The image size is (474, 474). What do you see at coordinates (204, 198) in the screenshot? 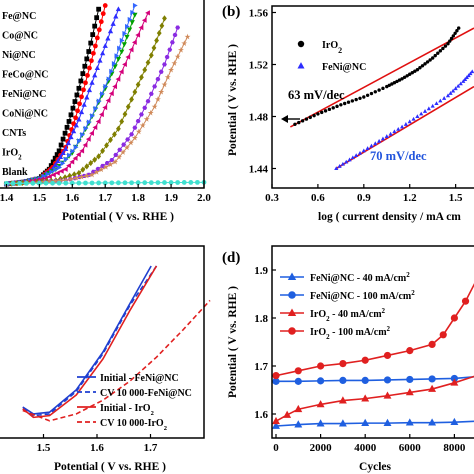
I see `x-tick-label-6: 2.0` at bounding box center [204, 198].